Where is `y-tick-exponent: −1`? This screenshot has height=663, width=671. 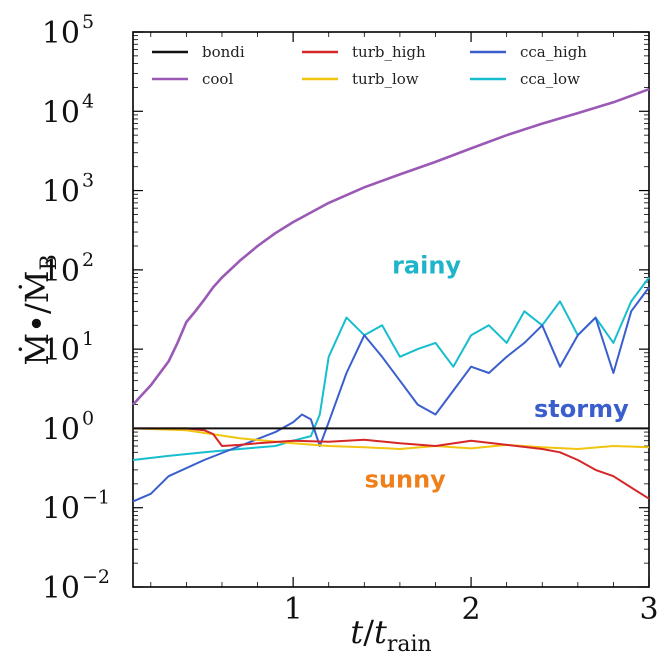 y-tick-exponent: −1 is located at coordinates (96, 498).